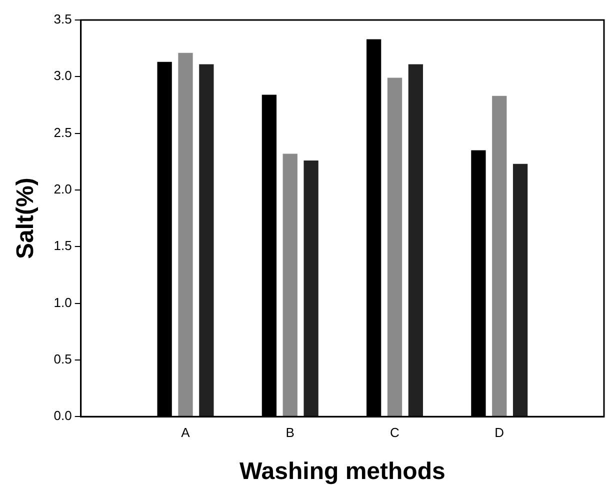 This screenshot has width=606, height=495. What do you see at coordinates (63, 19) in the screenshot?
I see `y-tick-label: 3.5` at bounding box center [63, 19].